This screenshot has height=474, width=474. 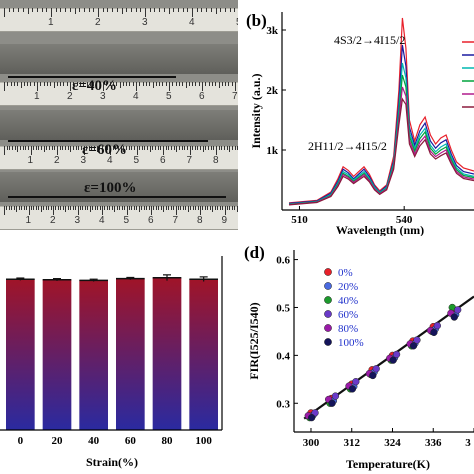 What do you see at coordinates (388, 464) in the screenshot?
I see `x-axis-label: Temperature(K)` at bounding box center [388, 464].